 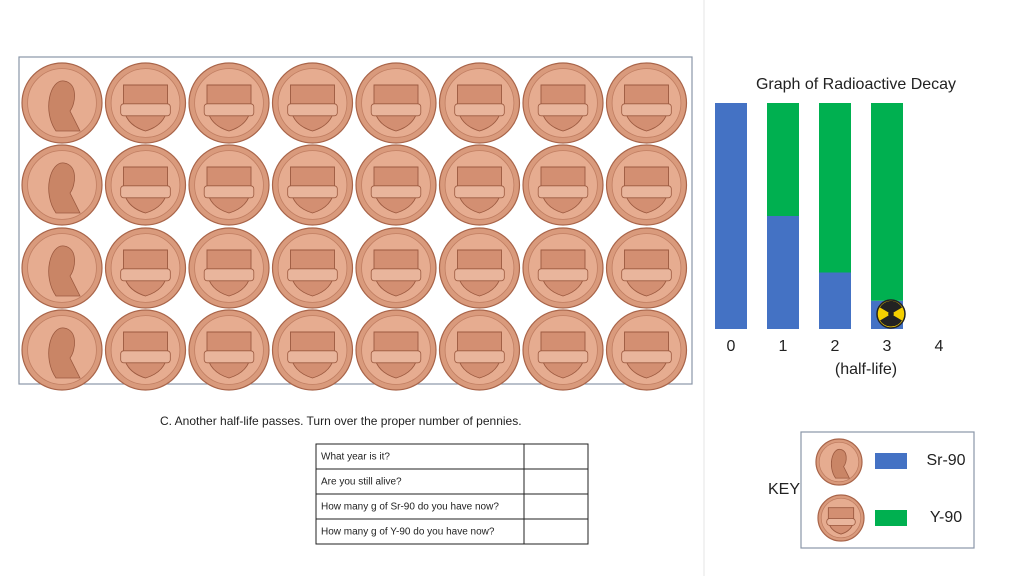 I want to click on x-tick-label: 1, so click(x=783, y=346).